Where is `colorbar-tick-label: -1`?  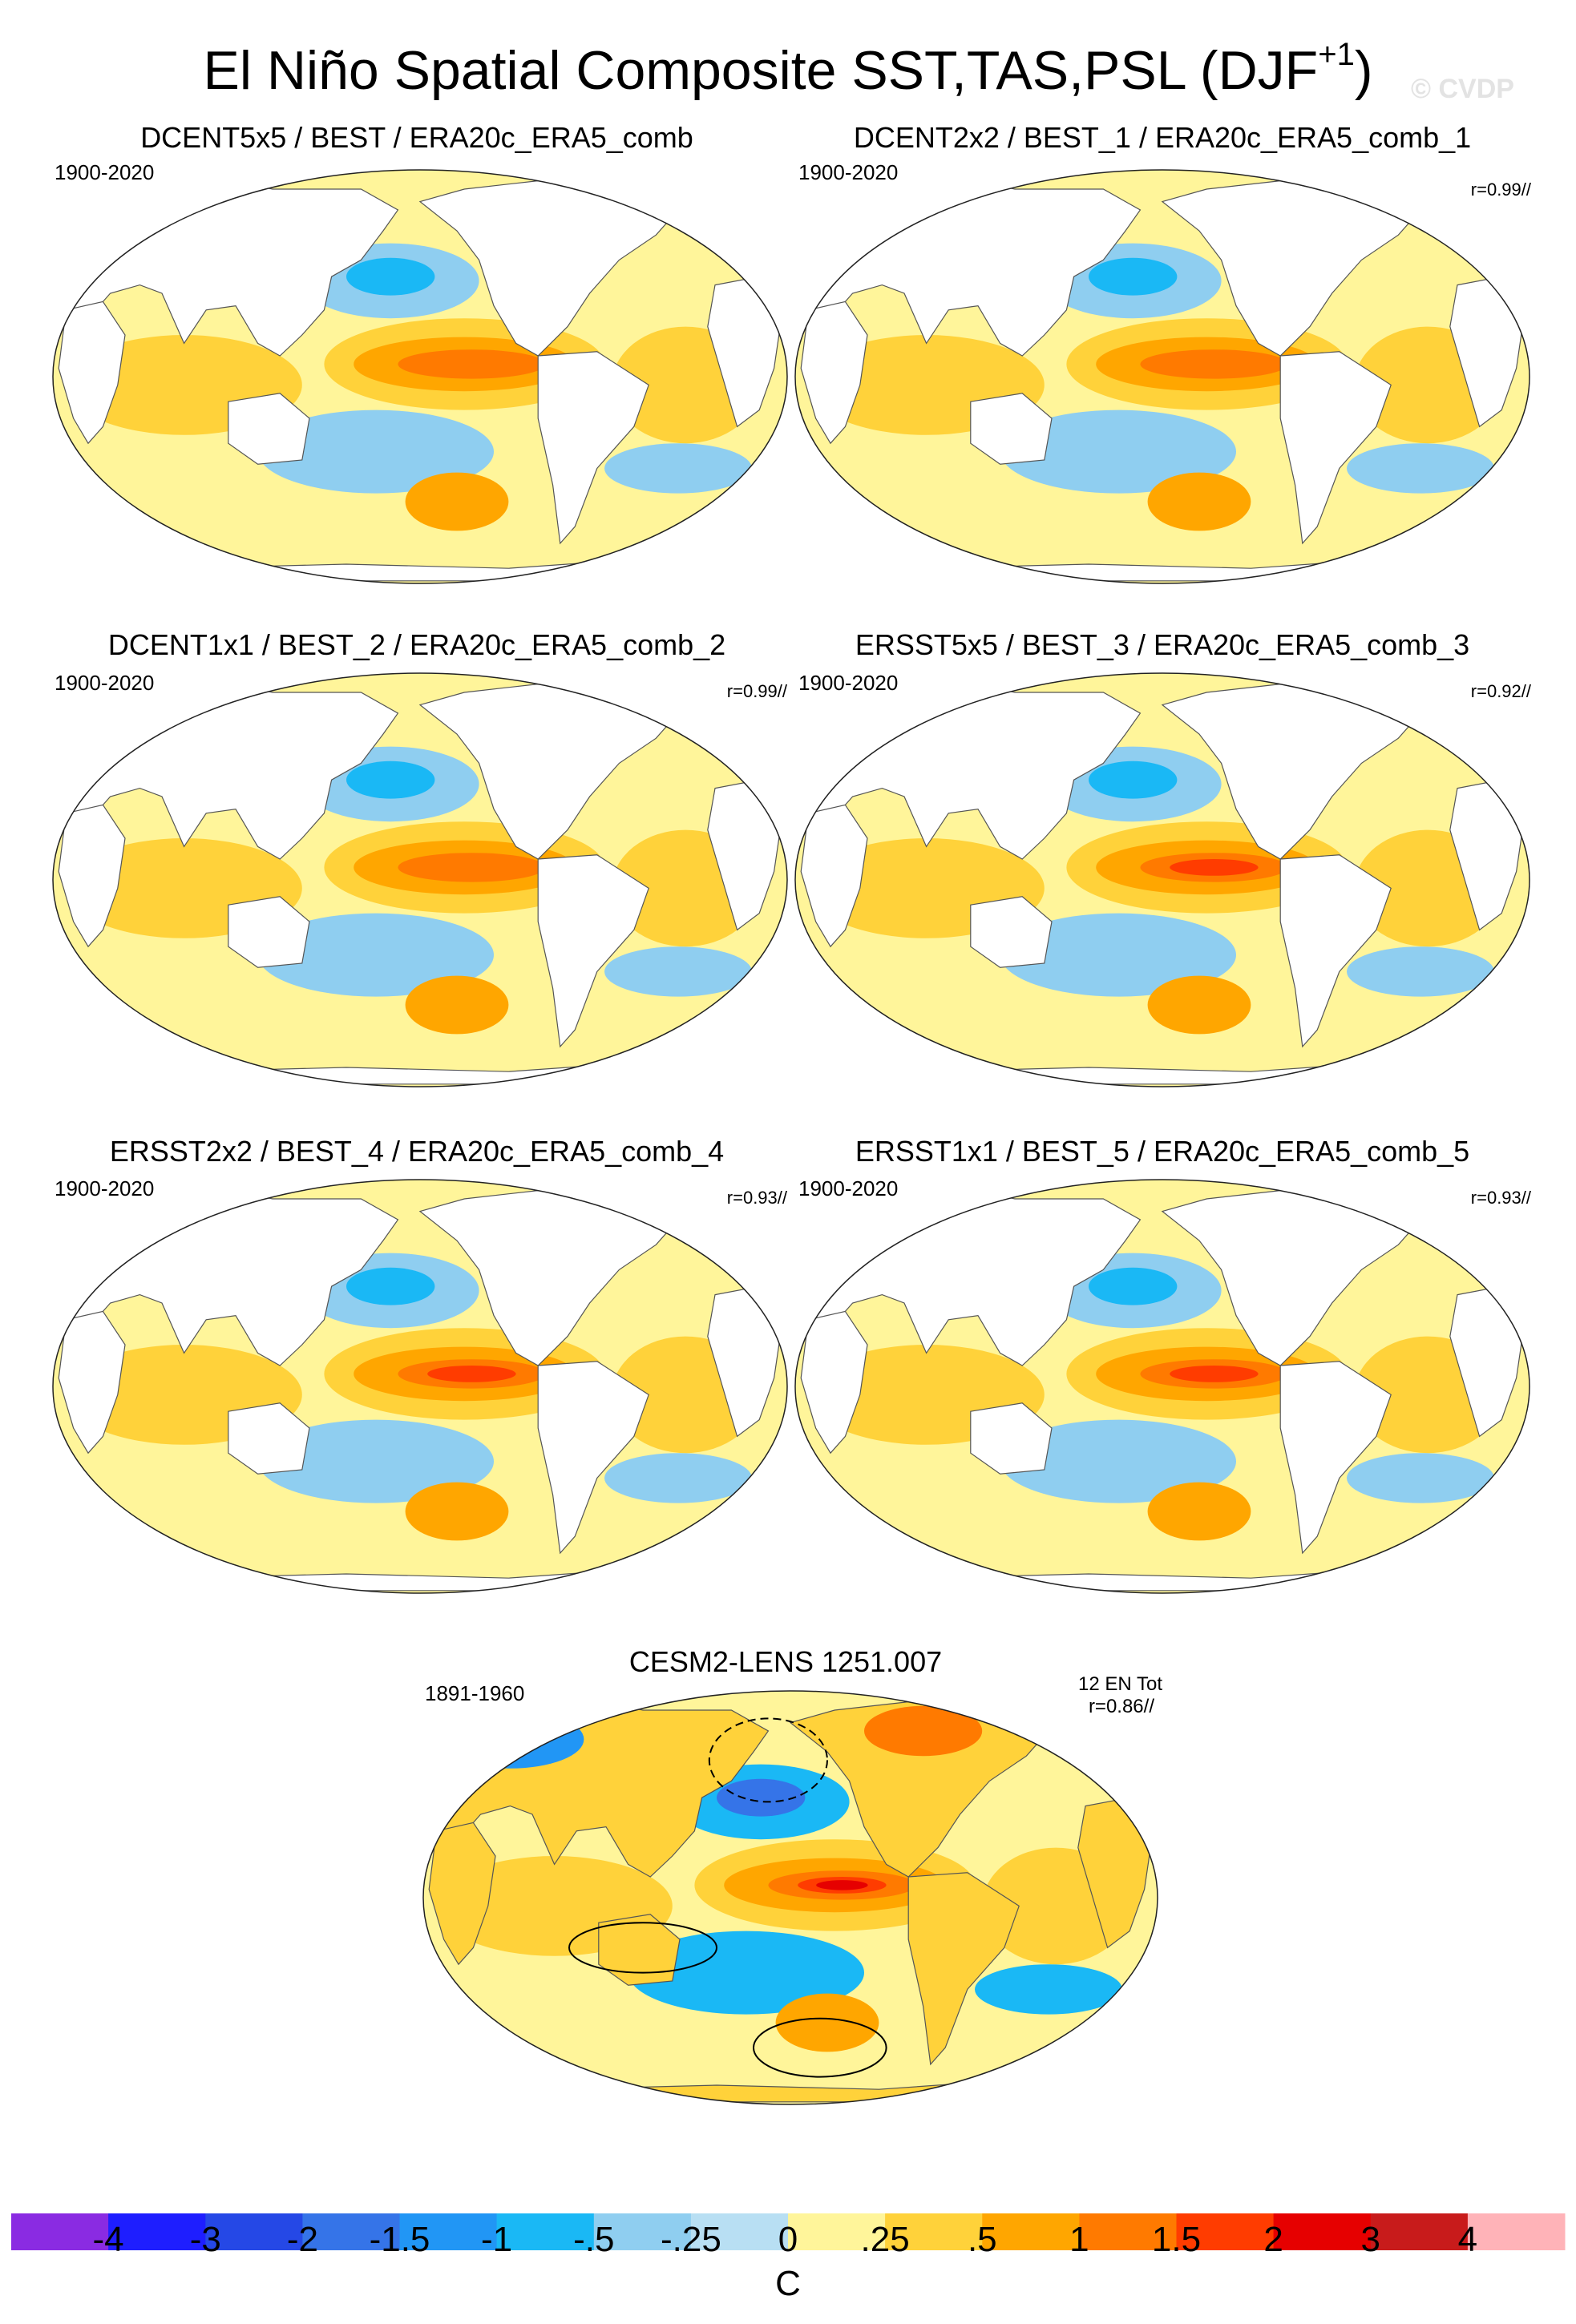 colorbar-tick-label: -1 is located at coordinates (497, 2239).